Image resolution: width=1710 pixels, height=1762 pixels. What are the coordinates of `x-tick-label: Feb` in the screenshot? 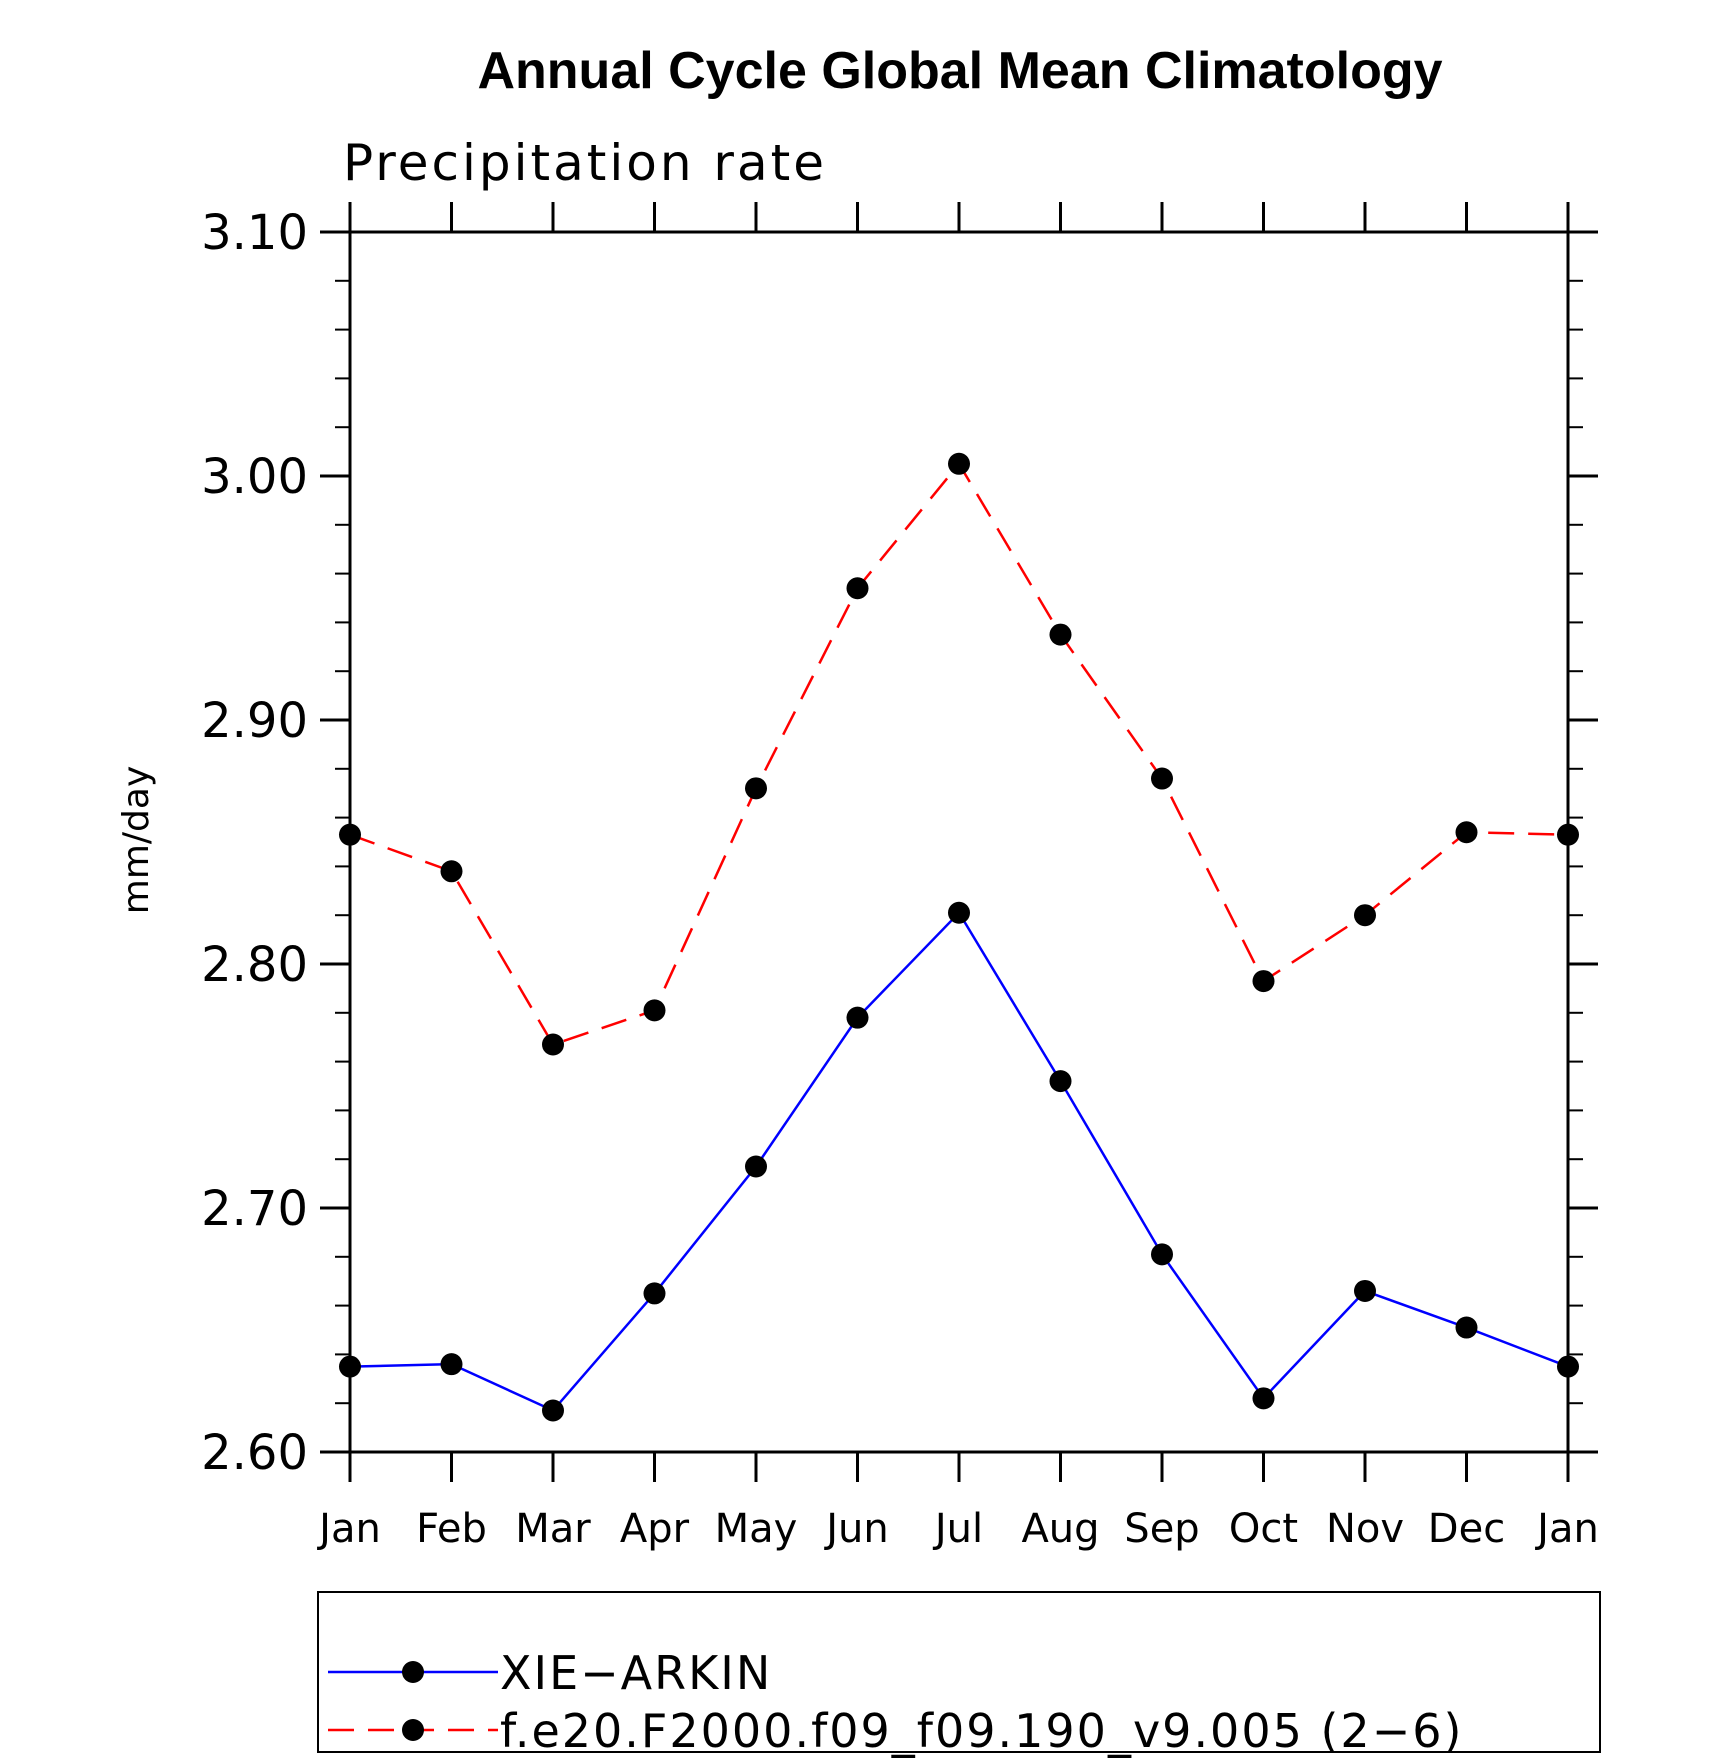 It's located at (451, 1529).